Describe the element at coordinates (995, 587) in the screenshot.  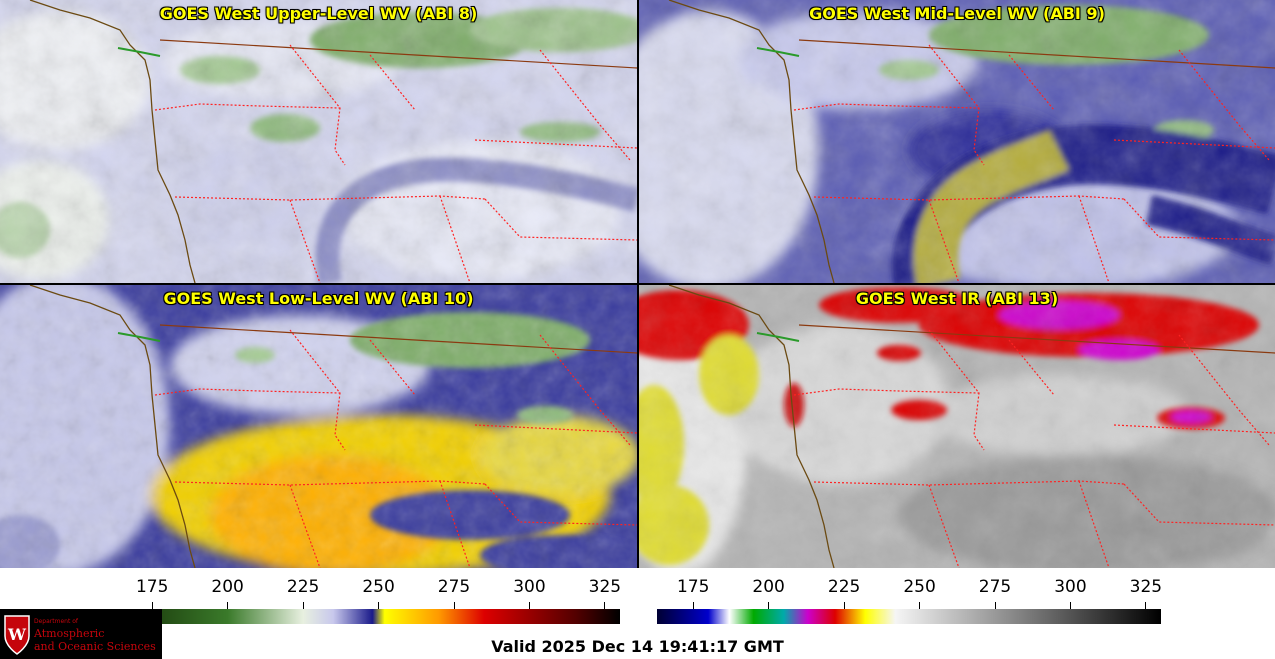
I see `colorbar-ir-tick-label: 275` at that location.